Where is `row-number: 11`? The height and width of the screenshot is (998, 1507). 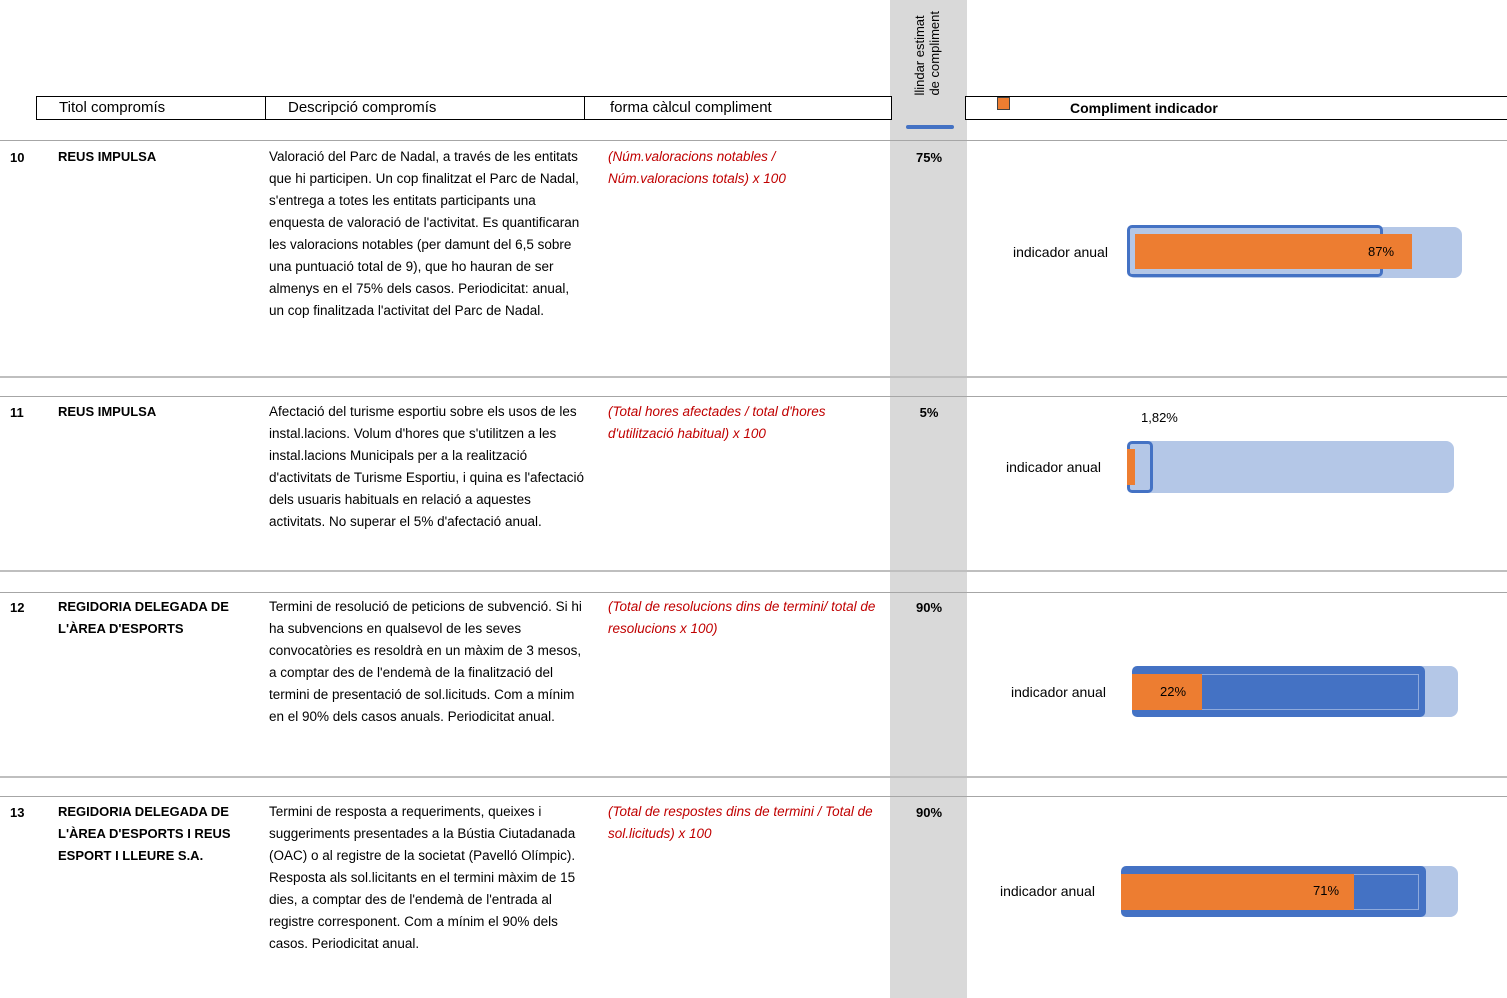 row-number: 11 is located at coordinates (17, 412).